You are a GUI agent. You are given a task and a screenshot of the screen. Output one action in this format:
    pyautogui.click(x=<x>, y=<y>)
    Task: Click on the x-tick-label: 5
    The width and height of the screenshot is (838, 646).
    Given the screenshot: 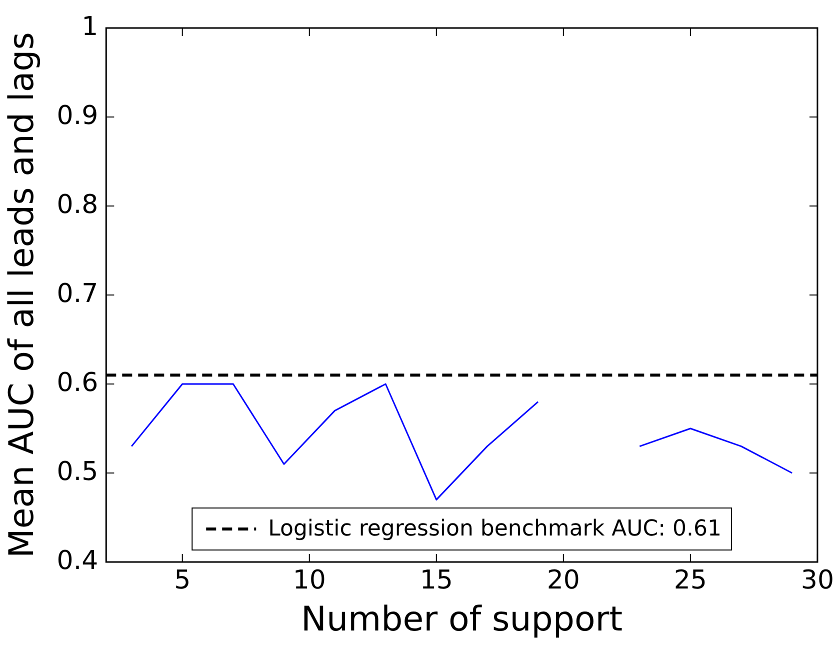 What is the action you would take?
    pyautogui.click(x=182, y=580)
    